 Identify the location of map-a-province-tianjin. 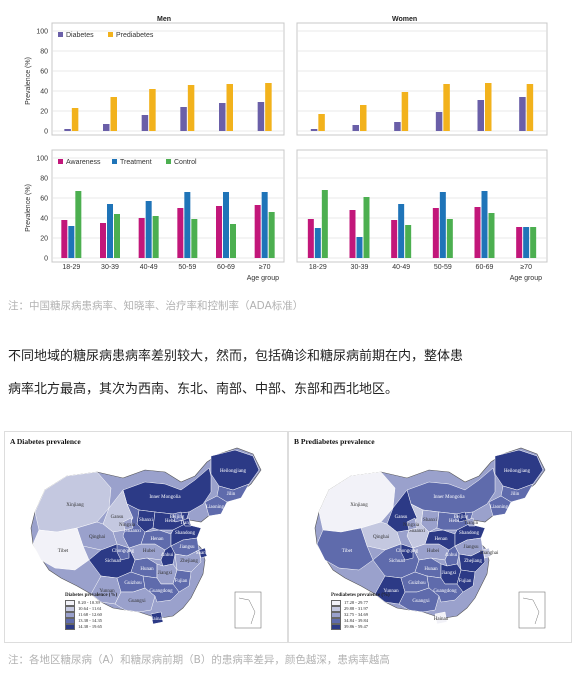
(187, 522).